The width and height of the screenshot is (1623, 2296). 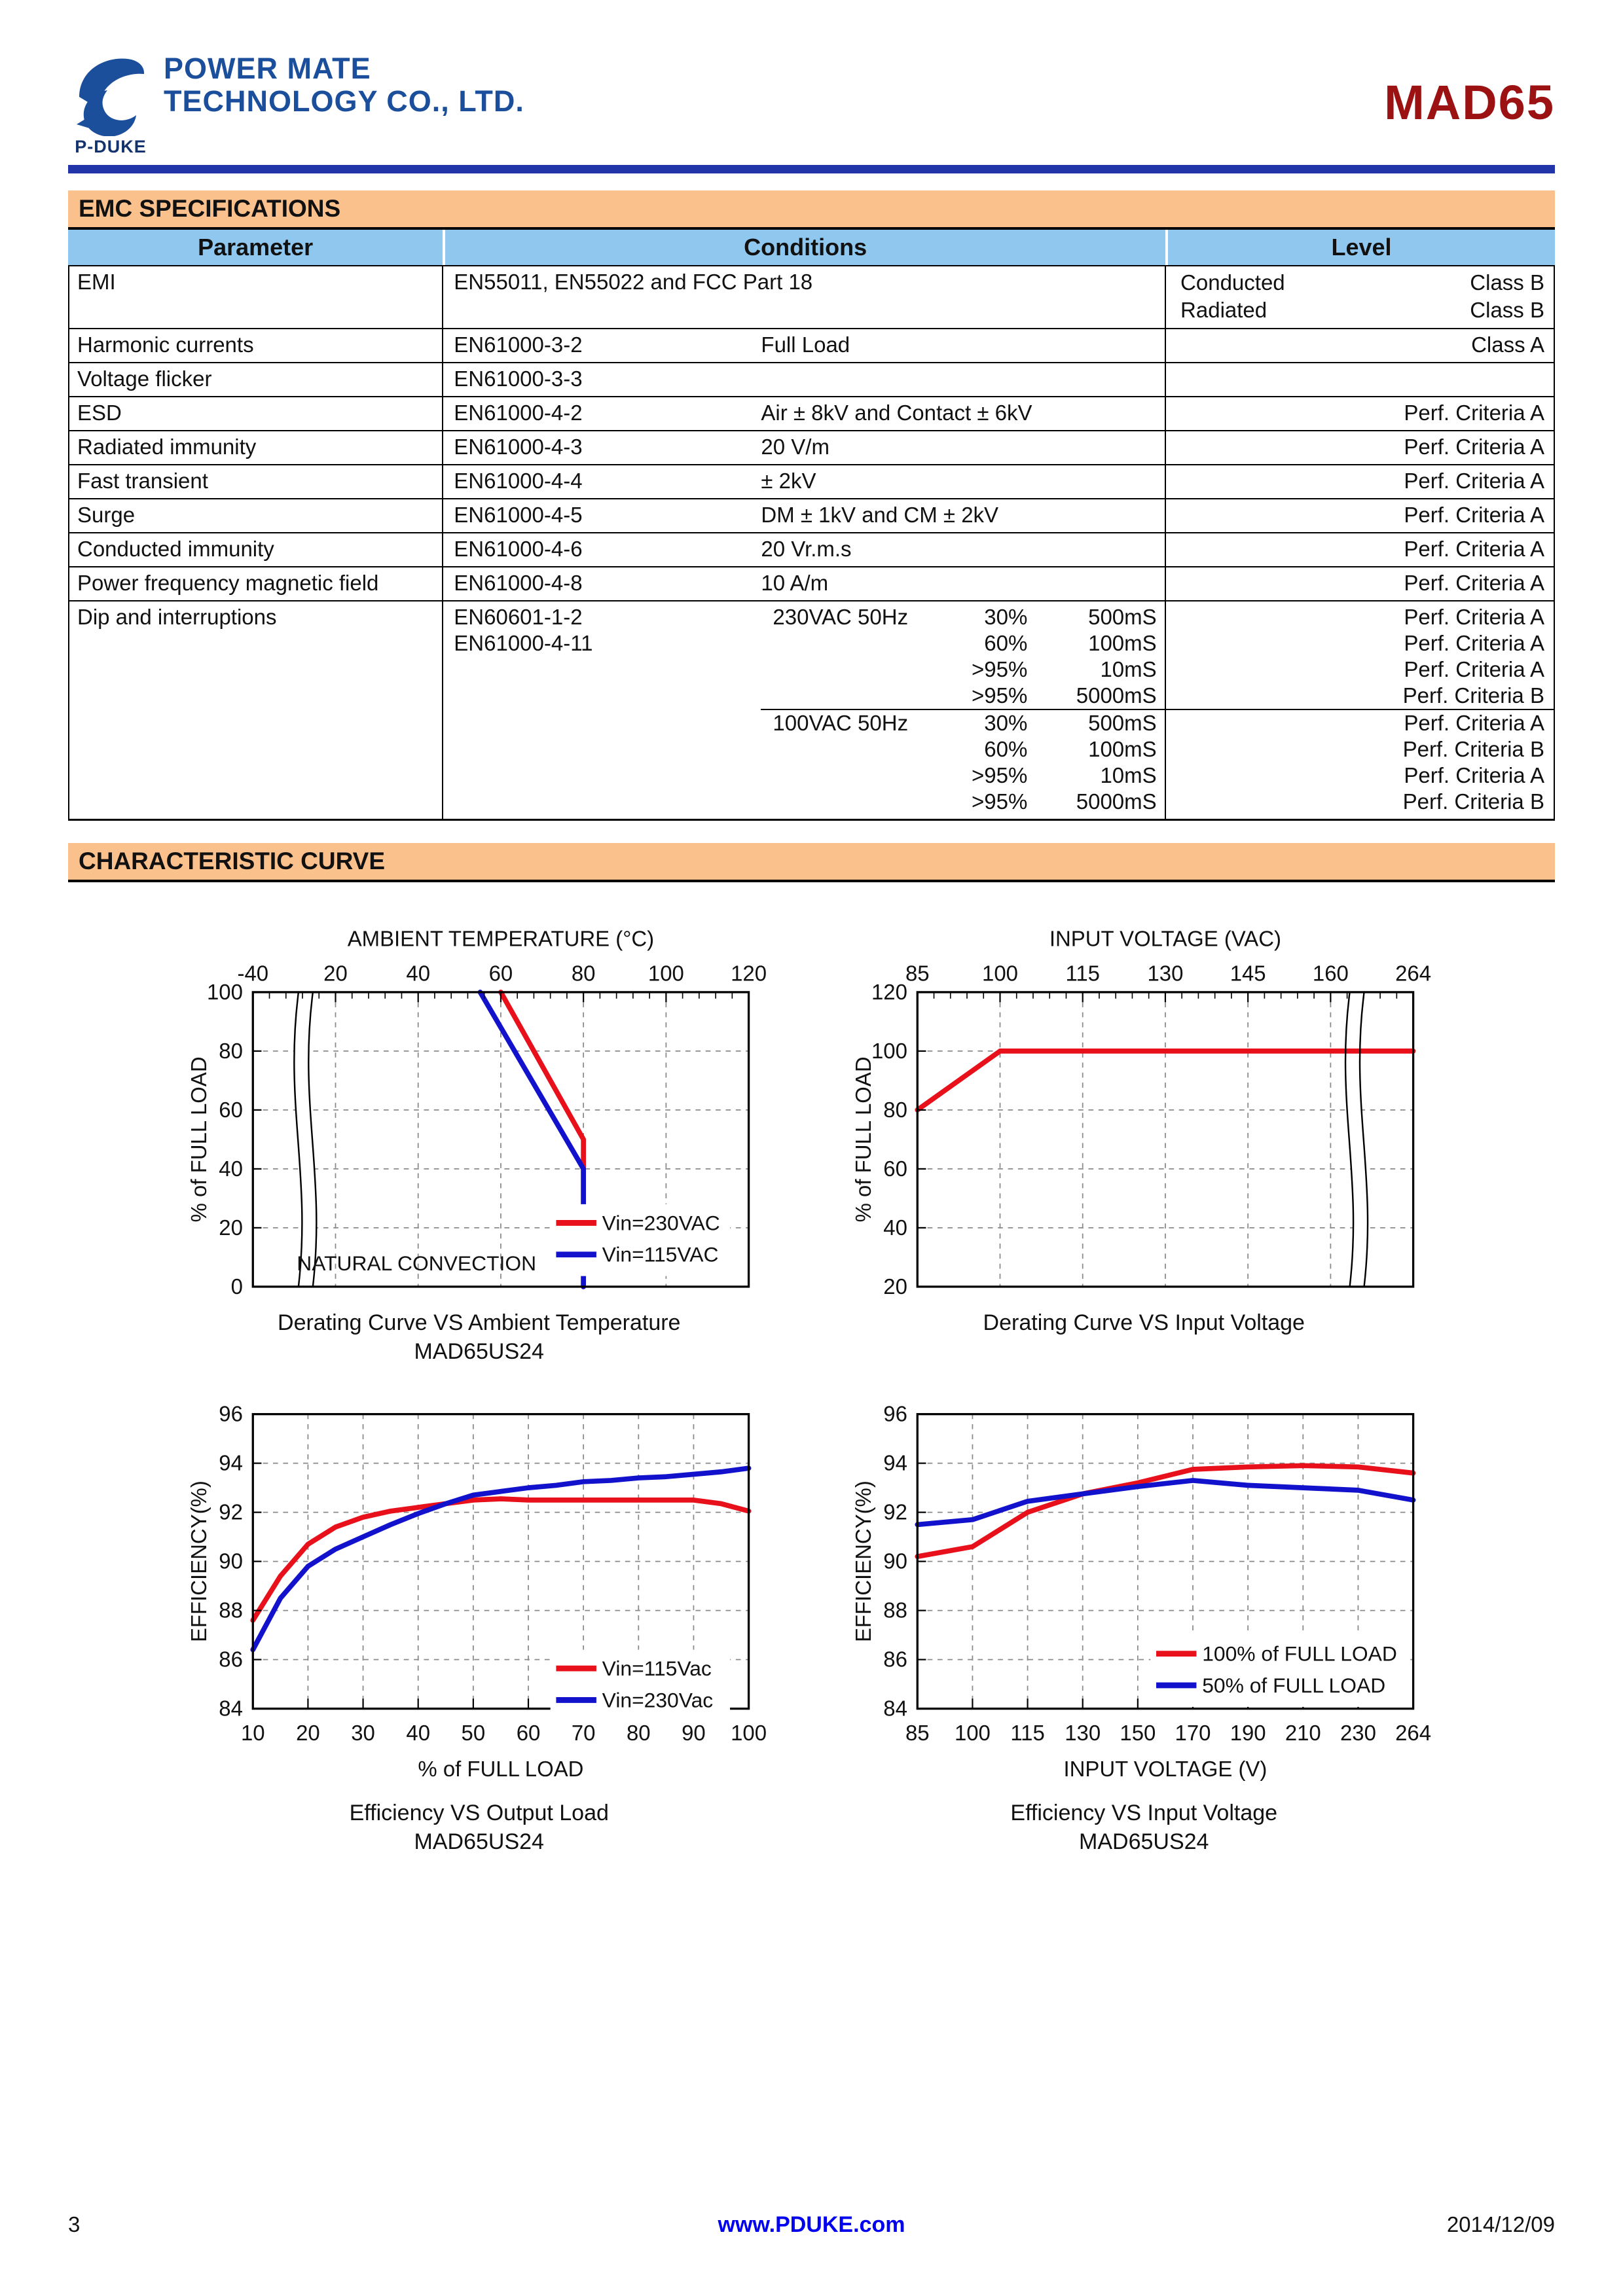 What do you see at coordinates (231, 1708) in the screenshot?
I see `svg-text: 84` at bounding box center [231, 1708].